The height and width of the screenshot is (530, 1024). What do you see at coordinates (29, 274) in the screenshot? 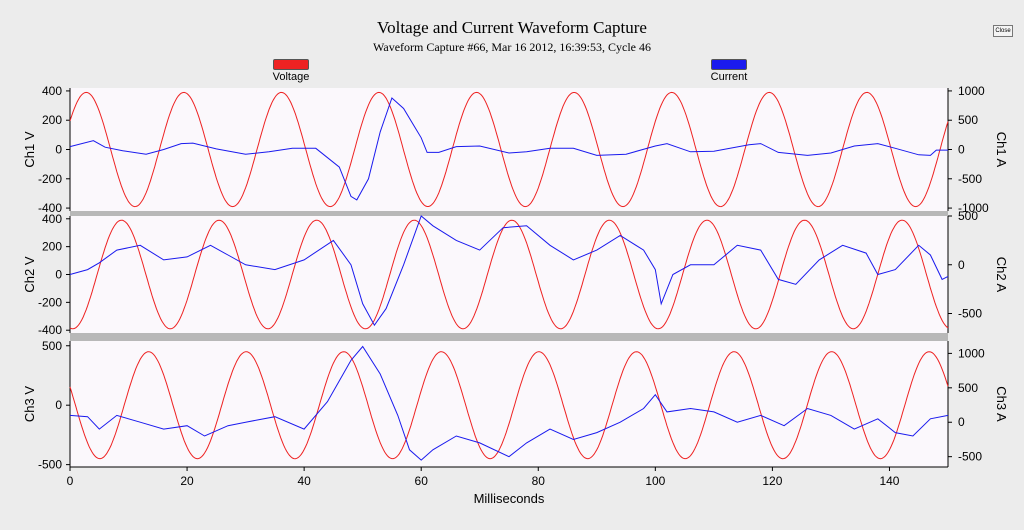
I see `left-axis-label: Ch2 V` at bounding box center [29, 274].